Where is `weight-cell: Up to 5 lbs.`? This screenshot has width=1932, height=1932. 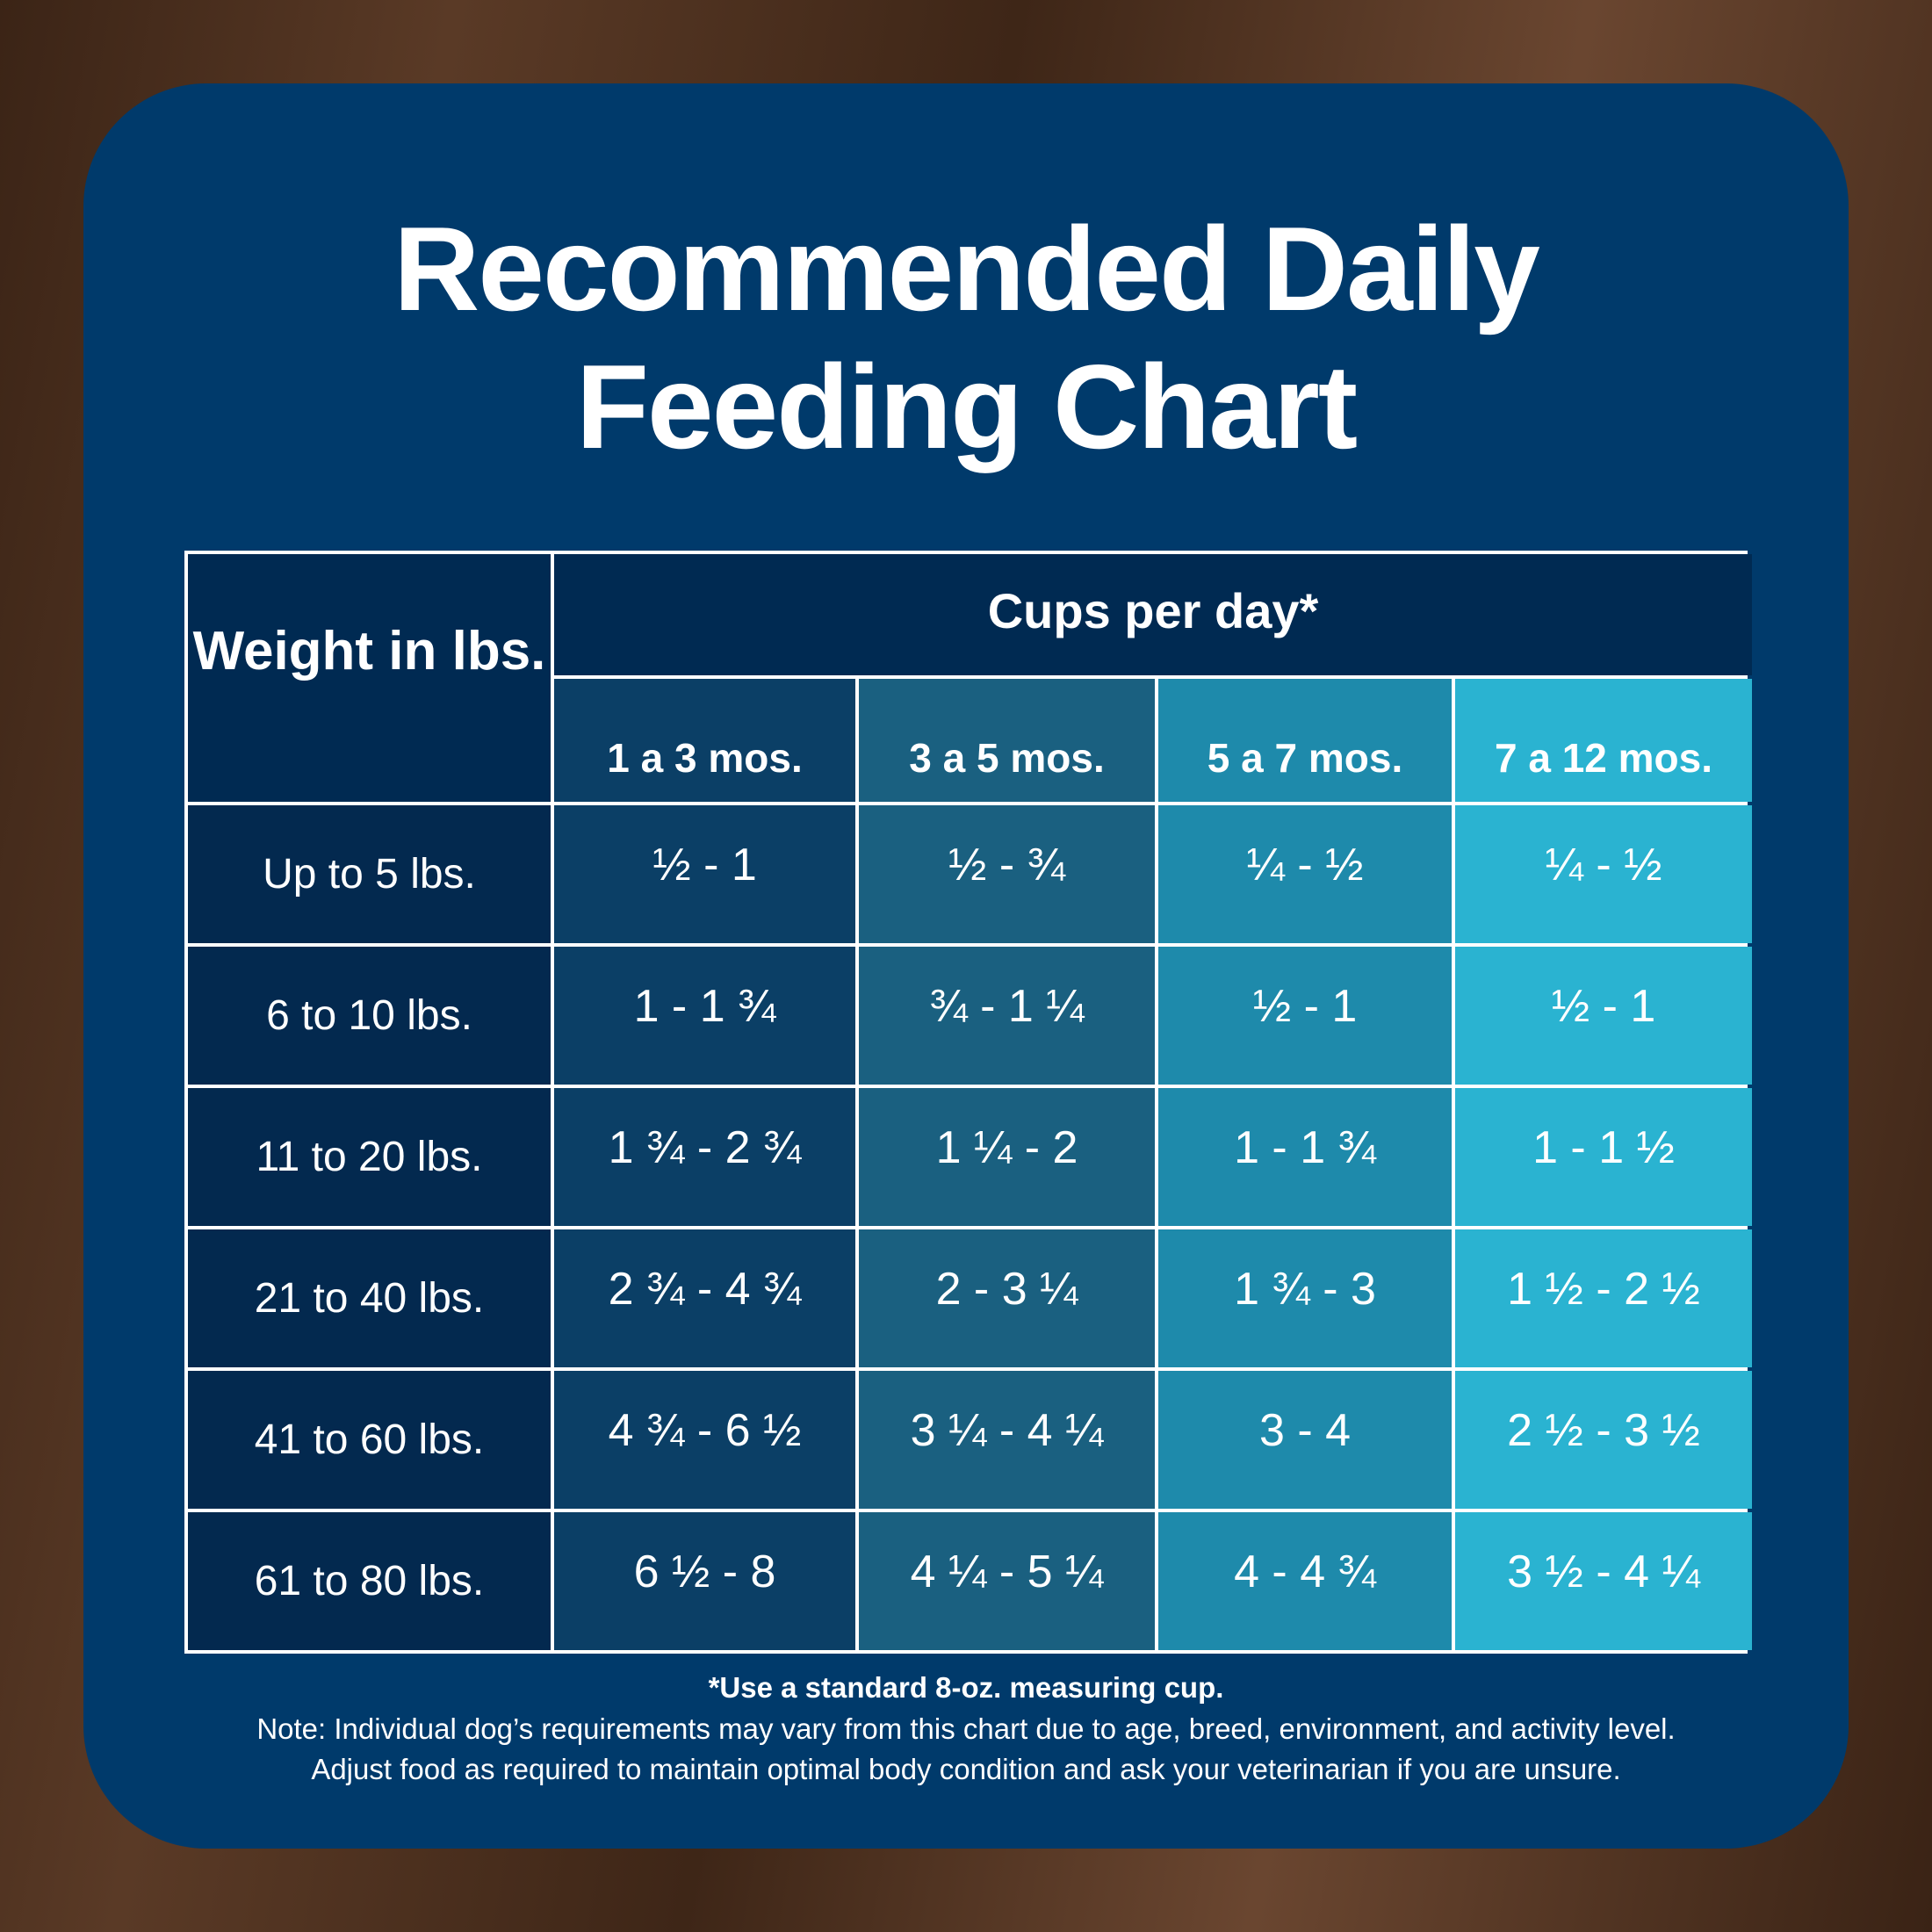 weight-cell: Up to 5 lbs. is located at coordinates (370, 874).